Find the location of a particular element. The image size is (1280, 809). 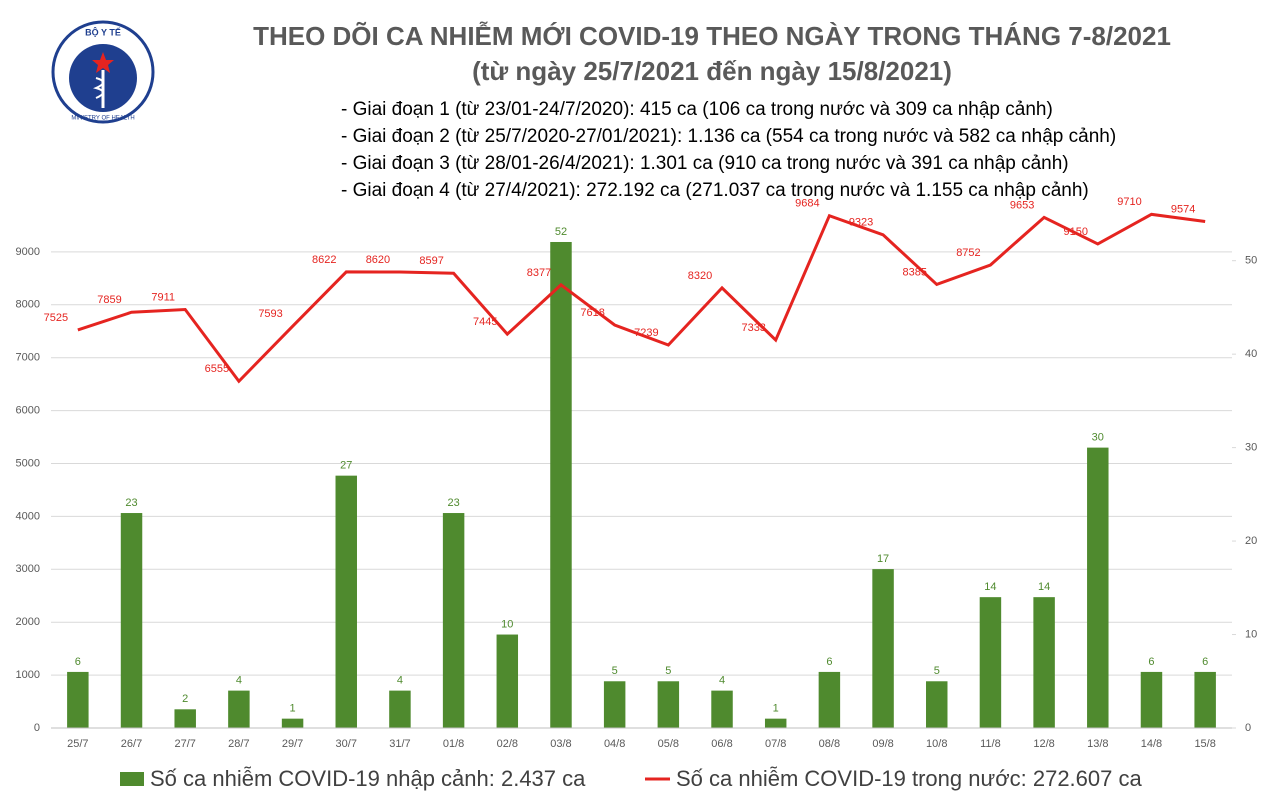

x-tick-label: 29/7 is located at coordinates (292, 744).